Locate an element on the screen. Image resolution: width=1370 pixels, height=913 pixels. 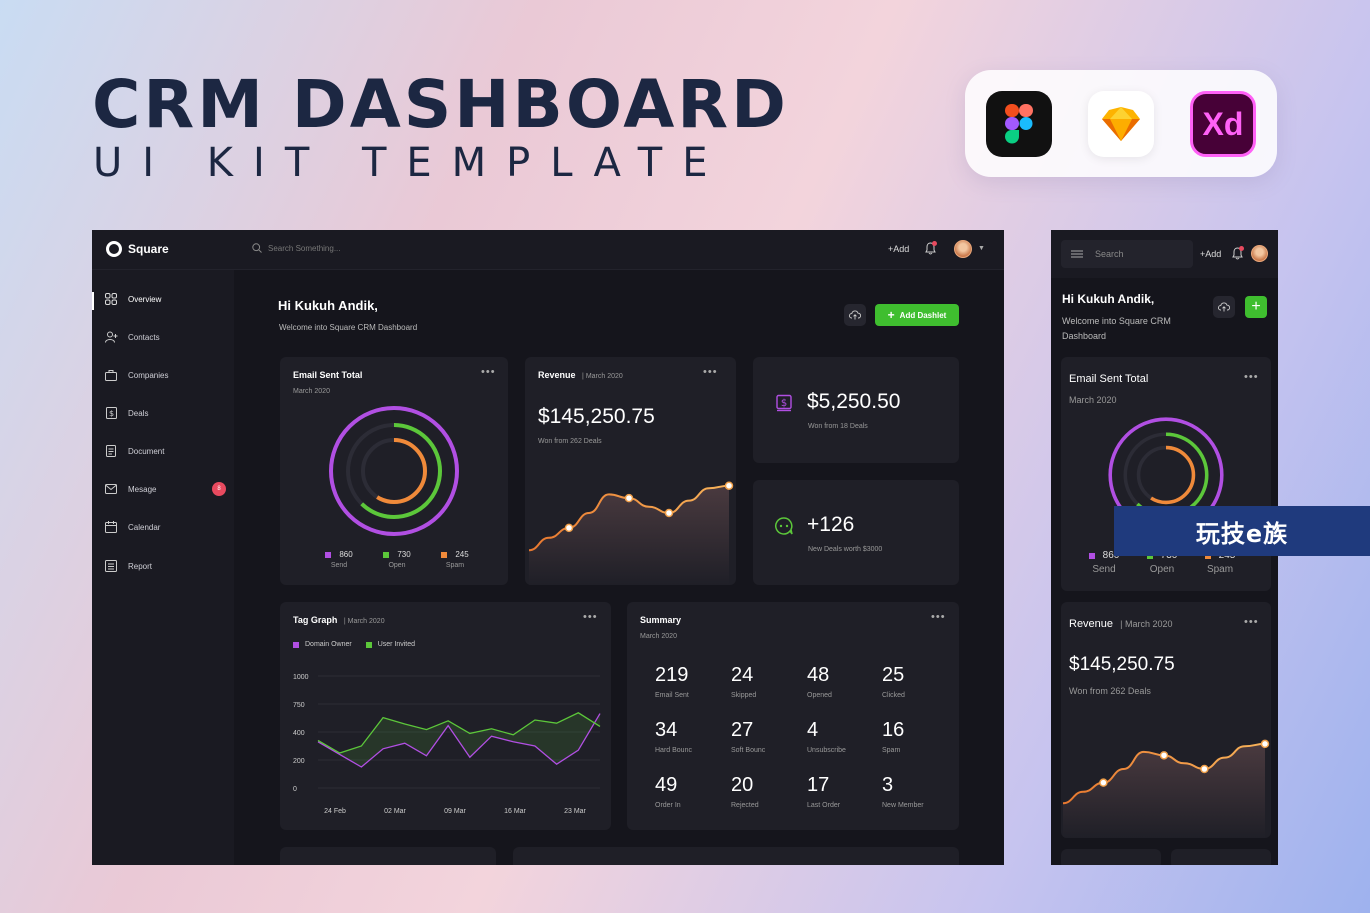
notification-dot is located at coordinates (934, 243).